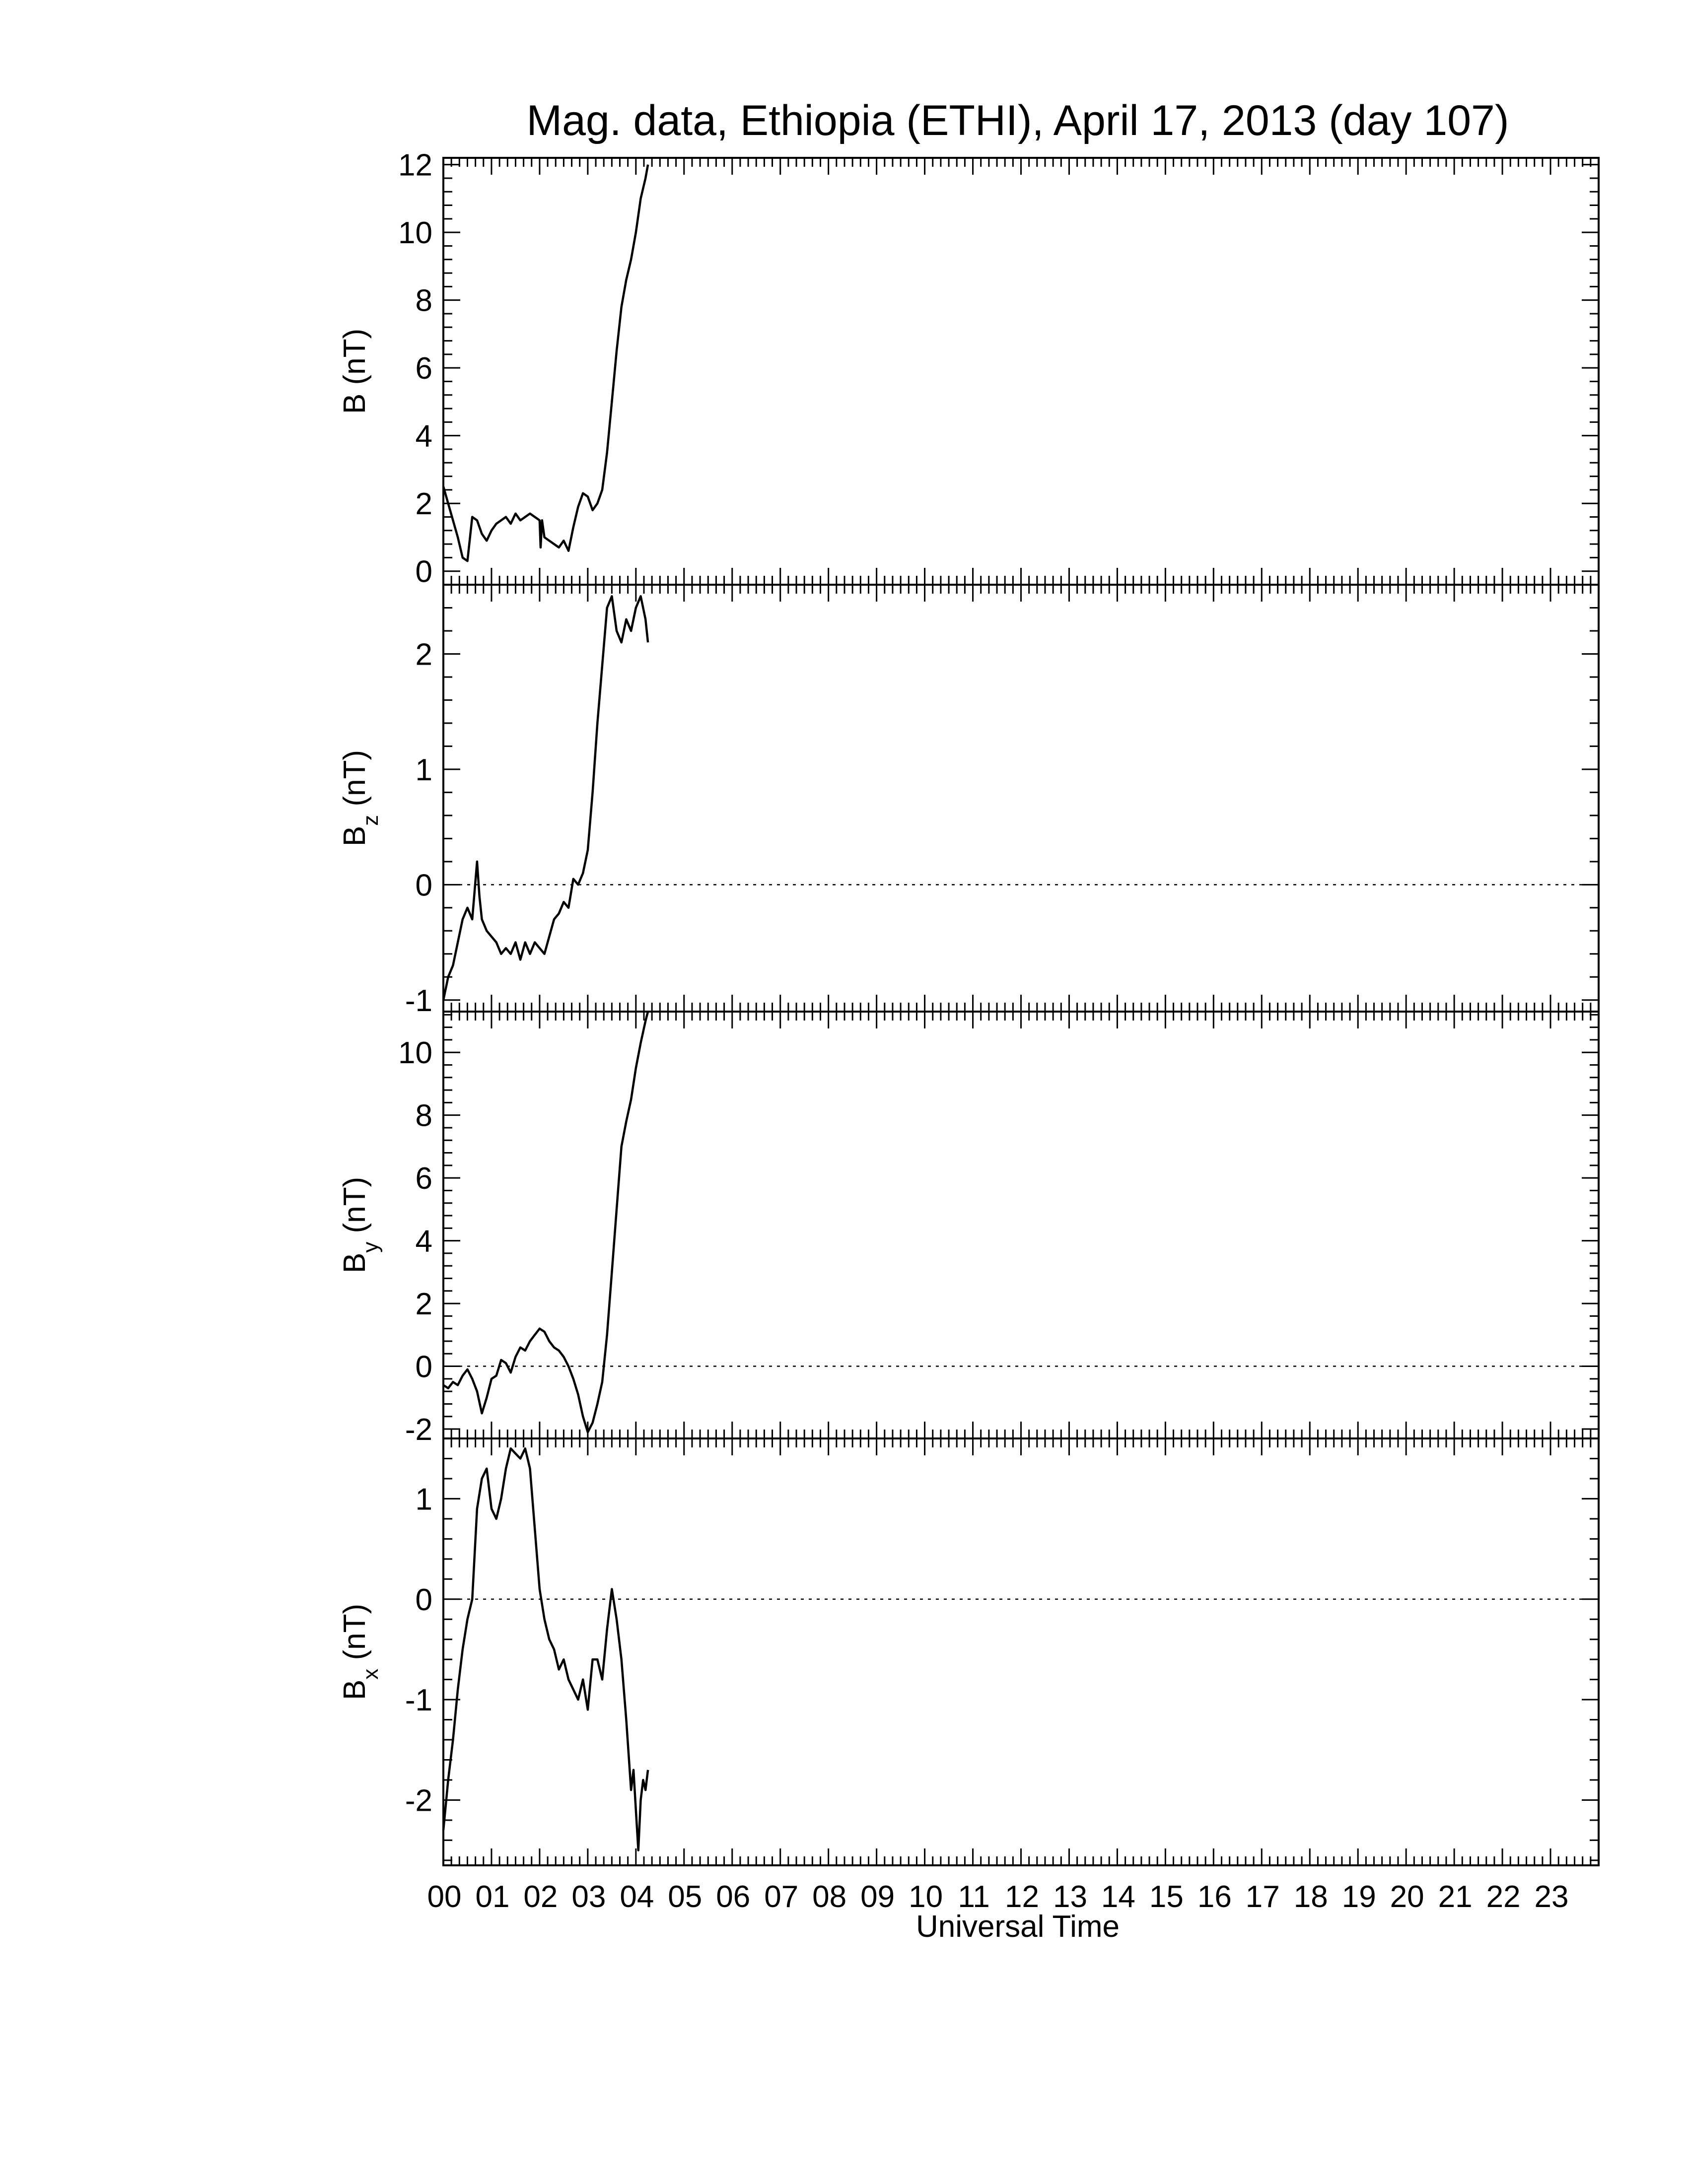  I want to click on x-axis-title: Universal Time, so click(1018, 1927).